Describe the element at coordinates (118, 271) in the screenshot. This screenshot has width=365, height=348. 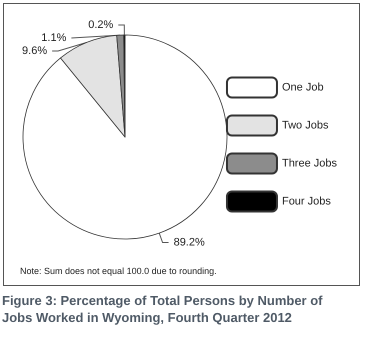
I see `text: Note: Sum does not equal 100.0 due to rounding.` at that location.